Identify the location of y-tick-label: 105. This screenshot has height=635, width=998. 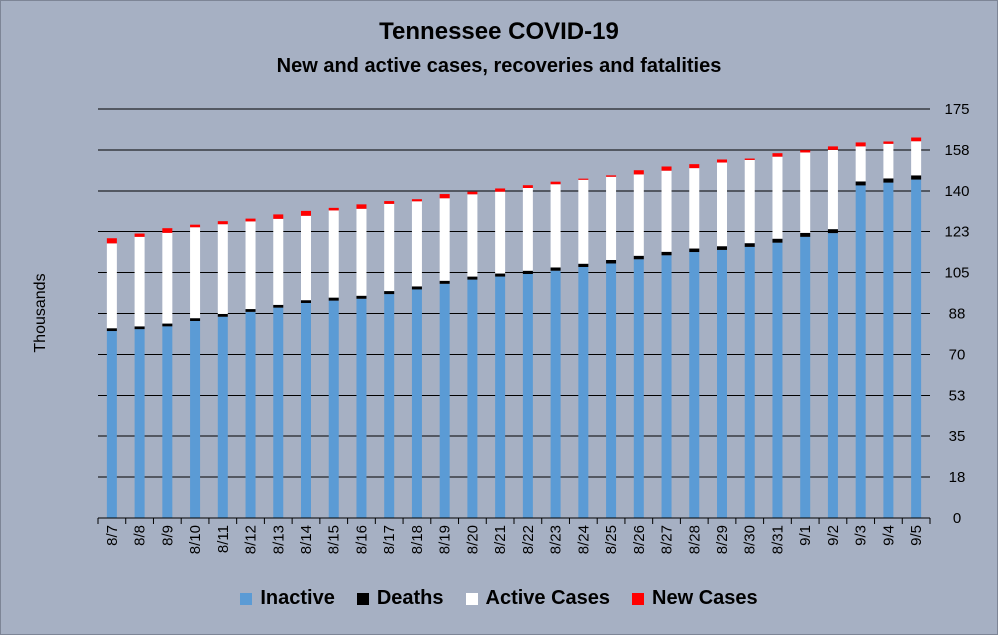
(956, 273).